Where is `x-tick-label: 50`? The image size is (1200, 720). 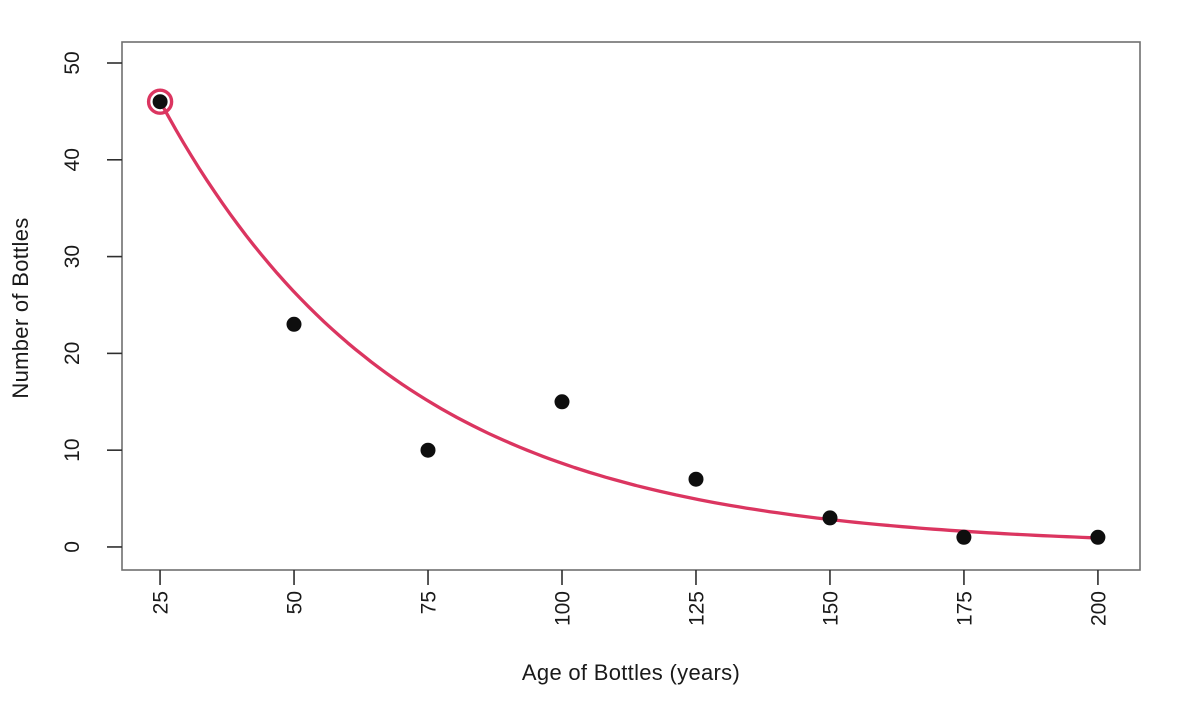
x-tick-label: 50 is located at coordinates (295, 602).